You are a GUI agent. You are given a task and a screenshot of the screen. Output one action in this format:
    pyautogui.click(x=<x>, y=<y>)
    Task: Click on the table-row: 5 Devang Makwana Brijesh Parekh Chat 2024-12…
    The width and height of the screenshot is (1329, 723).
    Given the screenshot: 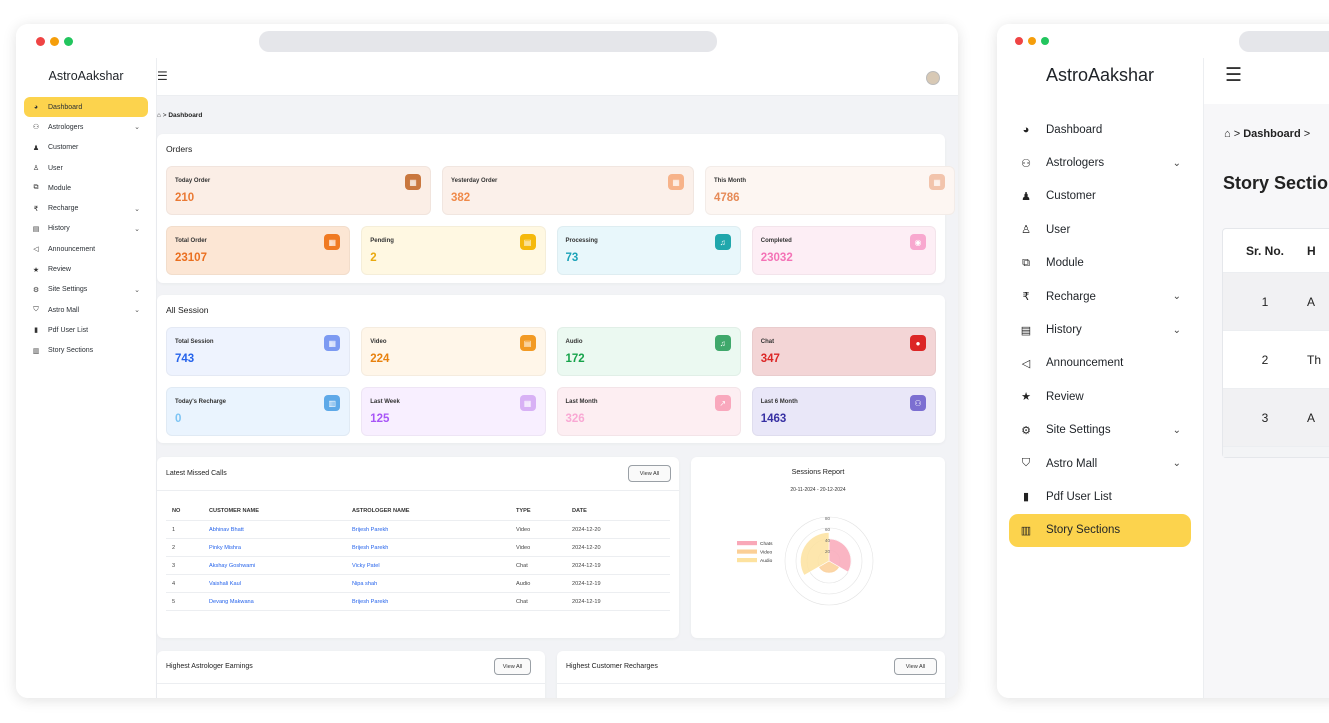 What is the action you would take?
    pyautogui.click(x=418, y=602)
    